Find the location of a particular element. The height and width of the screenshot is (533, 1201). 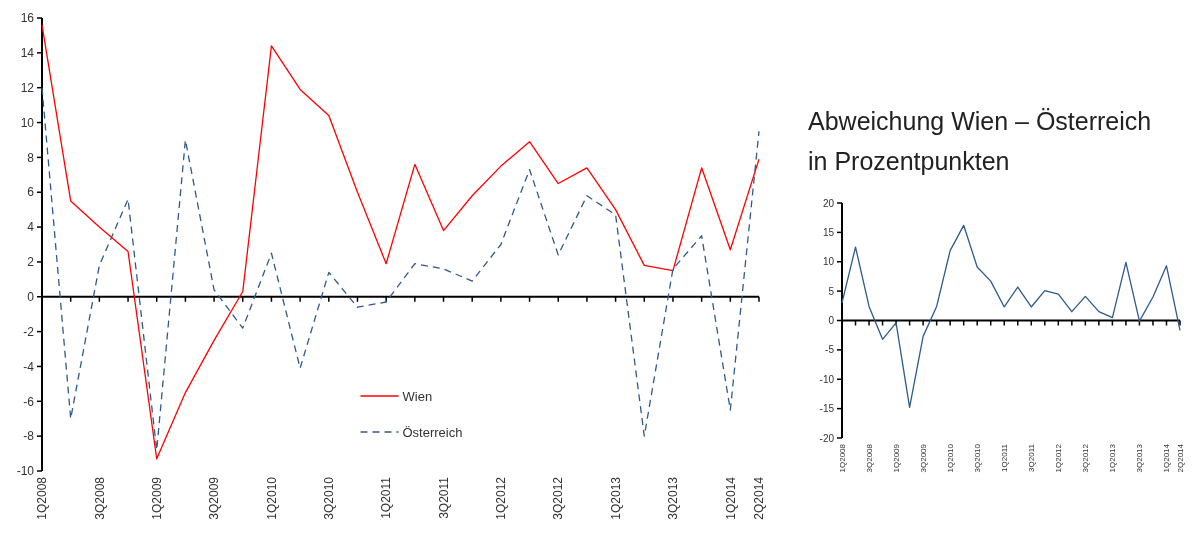

y-tick-label: 16 is located at coordinates (27, 18).